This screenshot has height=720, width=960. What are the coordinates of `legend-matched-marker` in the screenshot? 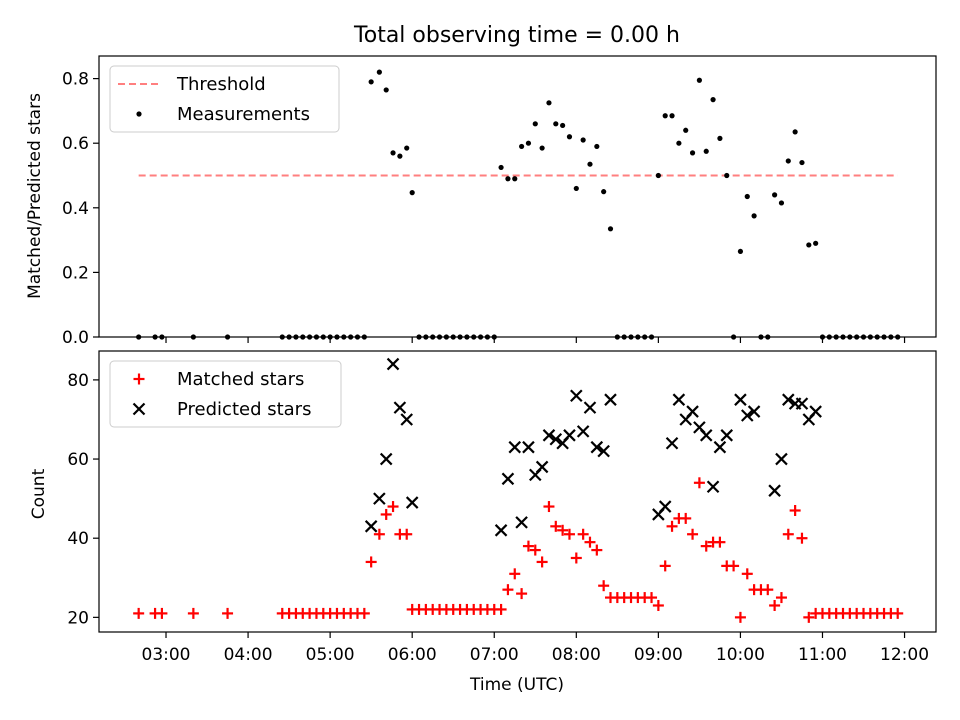 It's located at (139, 379).